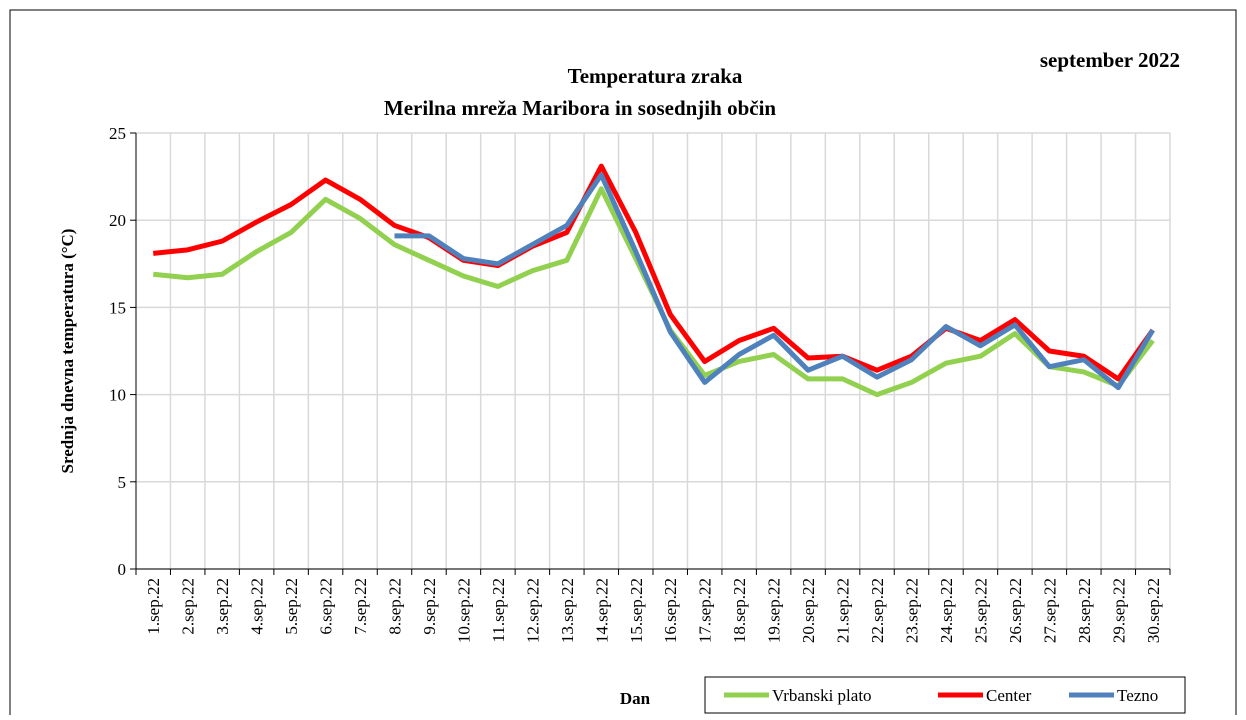 This screenshot has width=1246, height=720. Describe the element at coordinates (822, 695) in the screenshot. I see `legend-label: Vrbanski plato` at that location.